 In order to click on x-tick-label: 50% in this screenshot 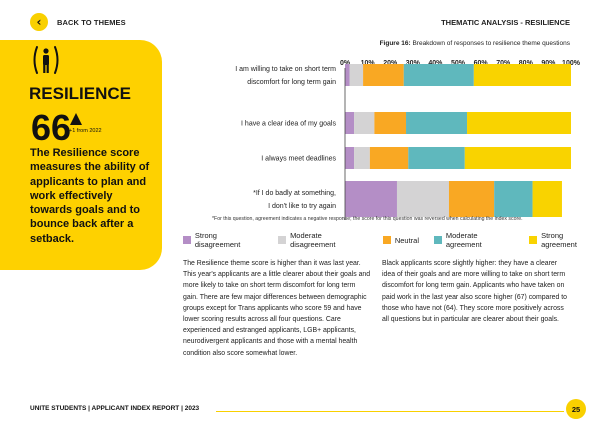, I will do `click(458, 63)`.